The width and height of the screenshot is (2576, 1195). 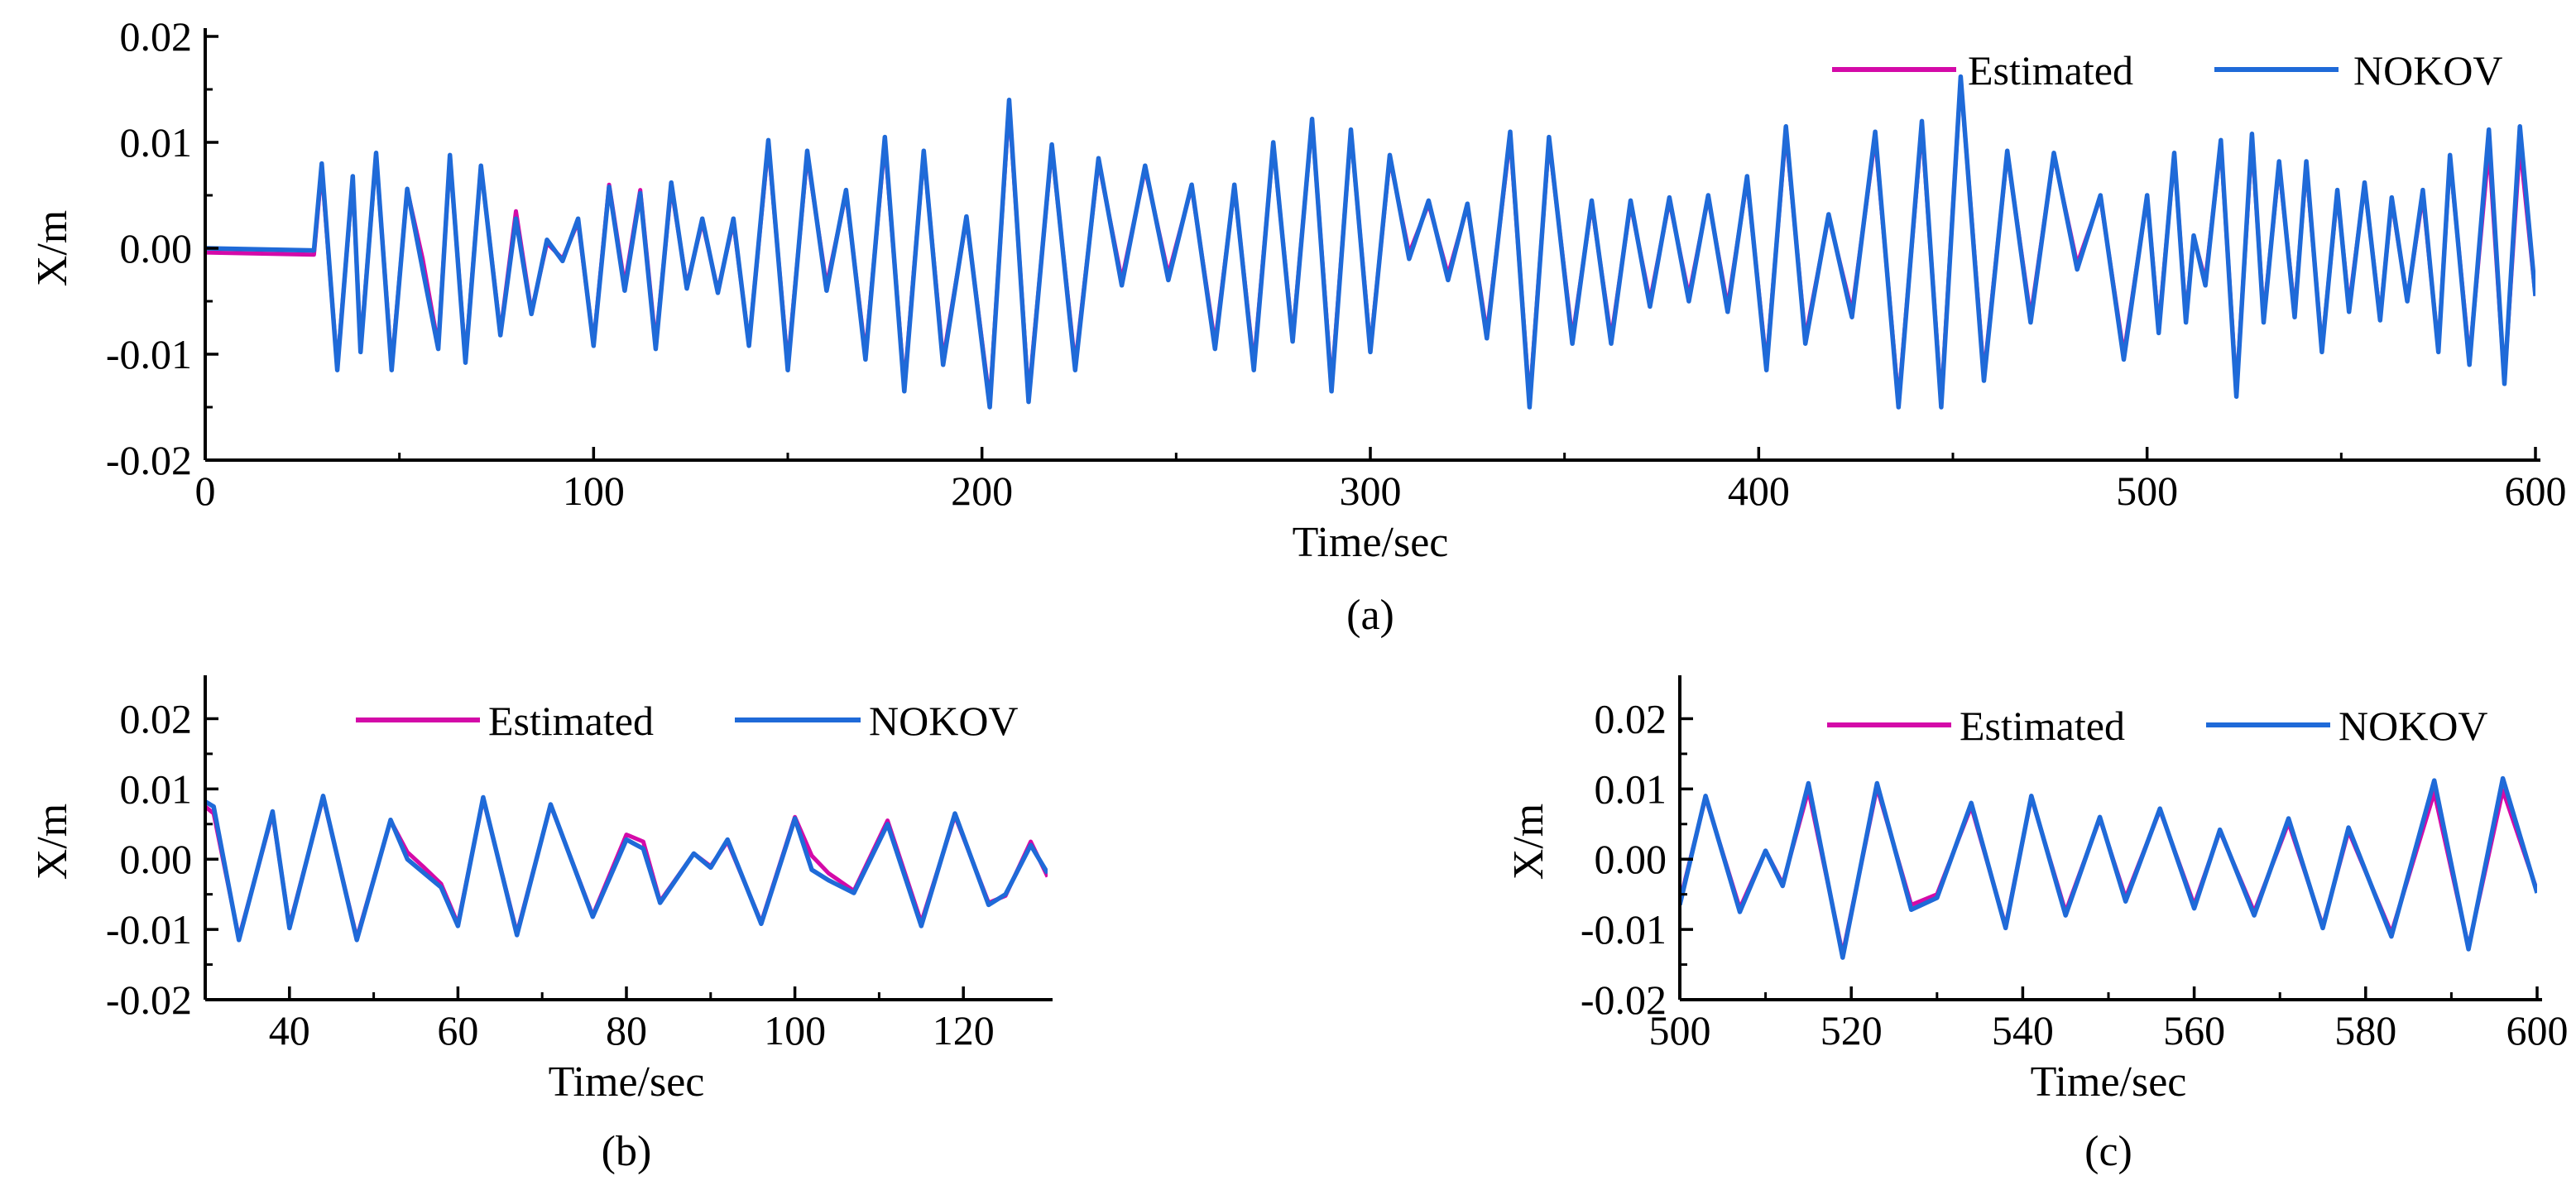 What do you see at coordinates (627, 1152) in the screenshot?
I see `panel-label: (b)` at bounding box center [627, 1152].